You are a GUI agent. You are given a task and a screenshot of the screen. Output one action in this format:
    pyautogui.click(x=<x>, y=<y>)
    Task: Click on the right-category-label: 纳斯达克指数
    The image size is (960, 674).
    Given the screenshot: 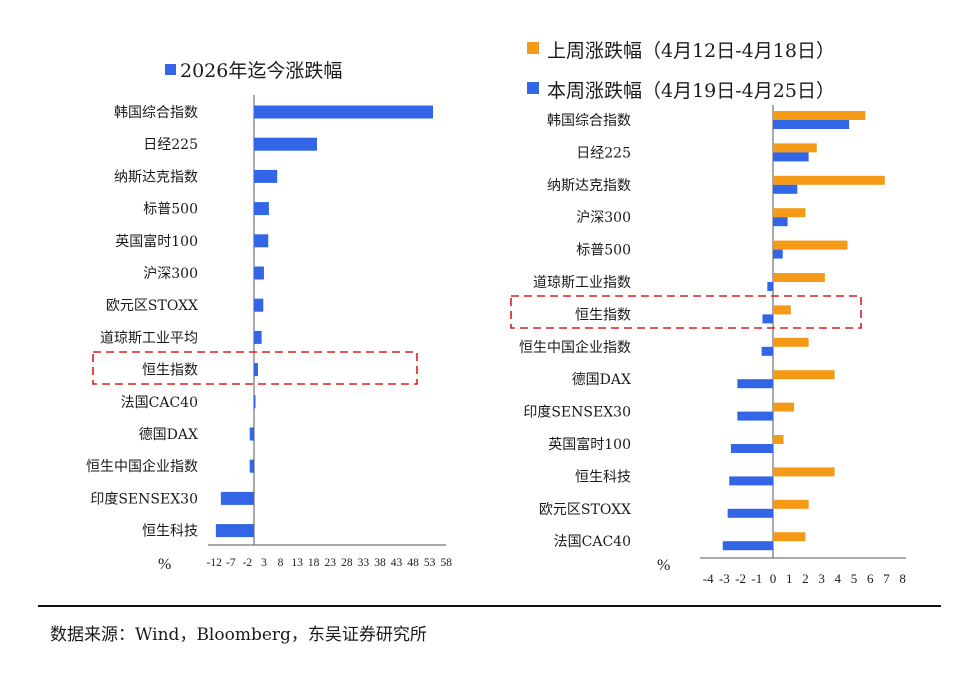 What is the action you would take?
    pyautogui.click(x=589, y=186)
    